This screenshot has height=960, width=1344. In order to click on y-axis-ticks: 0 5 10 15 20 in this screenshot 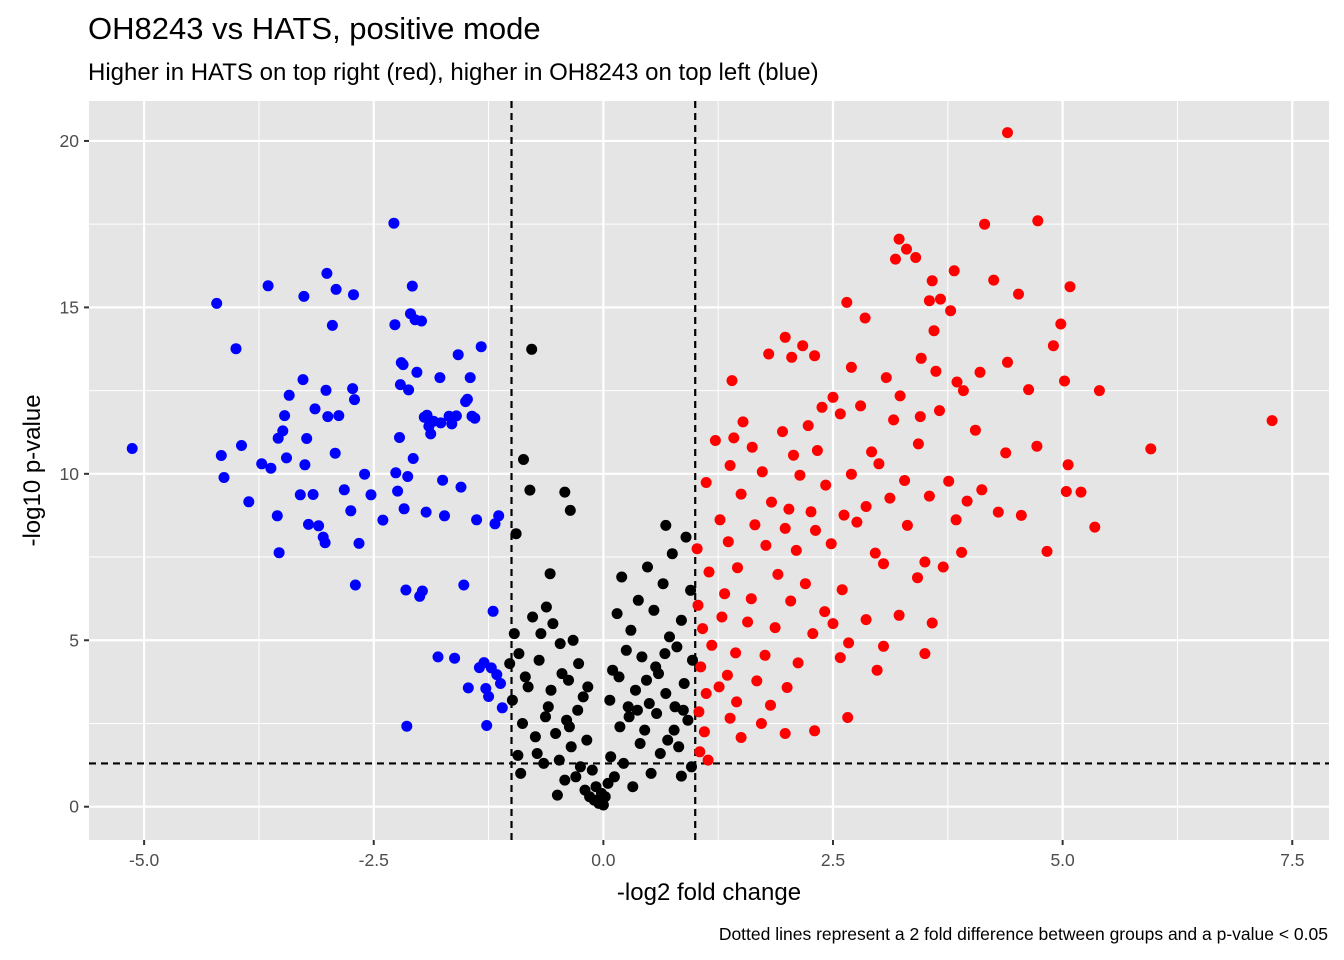, I will do `click(74, 474)`.